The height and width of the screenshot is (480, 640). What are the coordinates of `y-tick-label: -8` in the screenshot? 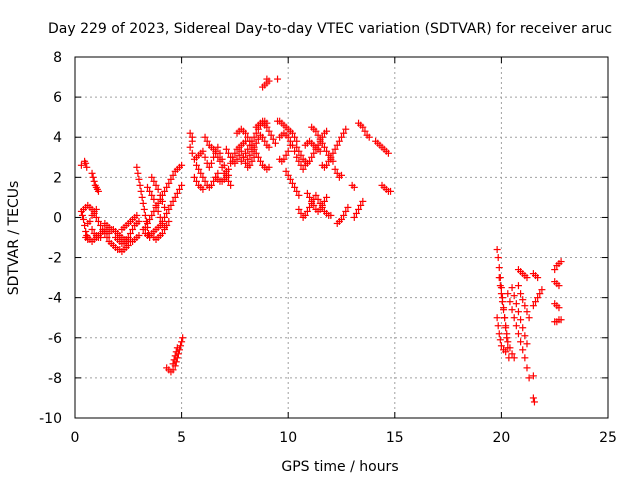 It's located at (55, 379).